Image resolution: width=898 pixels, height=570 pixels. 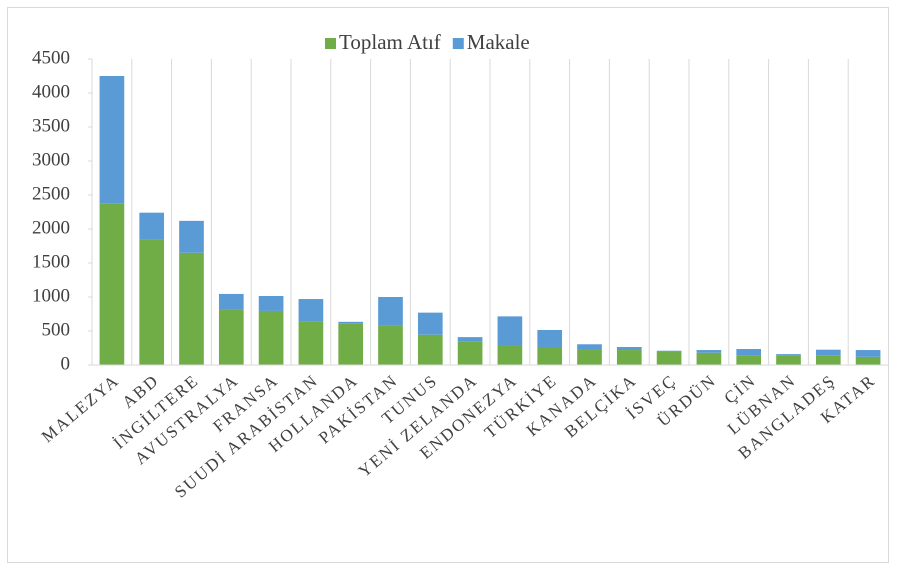 I want to click on legend-label: Makale, so click(x=498, y=42).